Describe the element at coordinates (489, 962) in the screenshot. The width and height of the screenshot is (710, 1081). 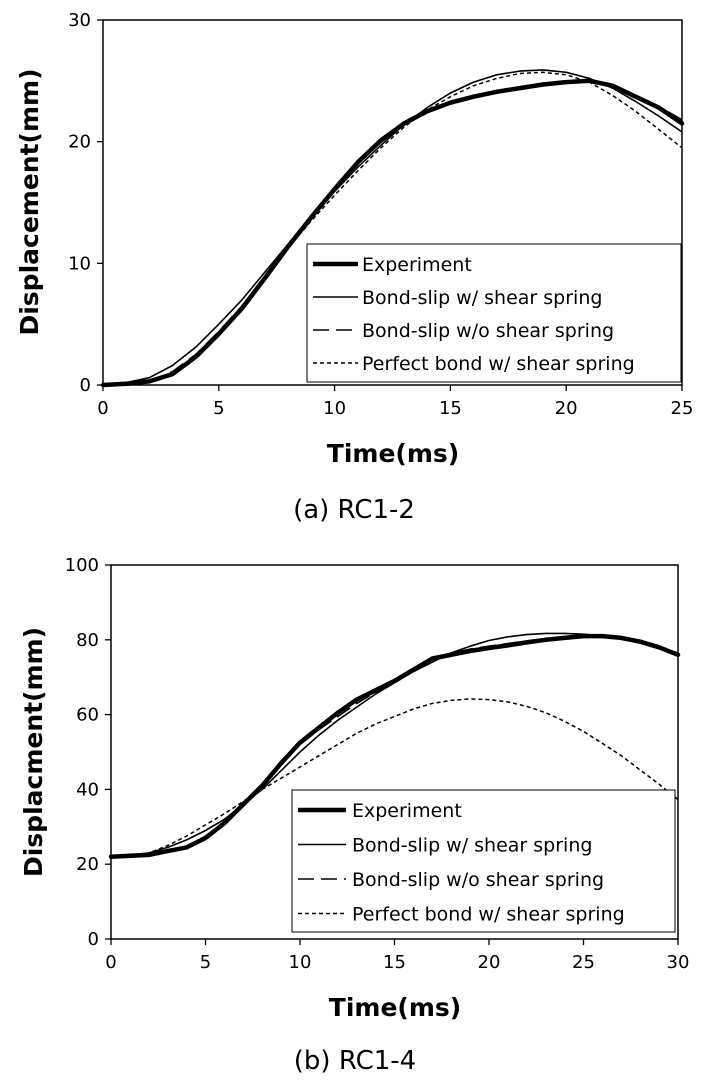
I see `chart-b-x-tick-label: 20` at that location.